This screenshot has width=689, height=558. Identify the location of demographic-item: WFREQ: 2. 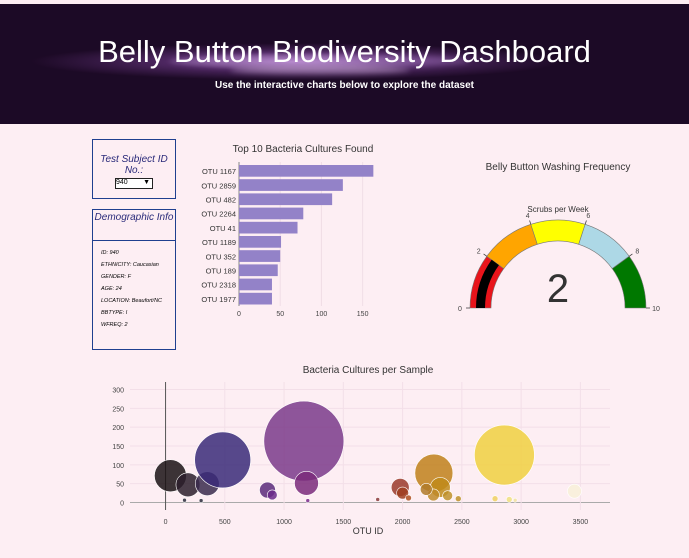
(114, 325).